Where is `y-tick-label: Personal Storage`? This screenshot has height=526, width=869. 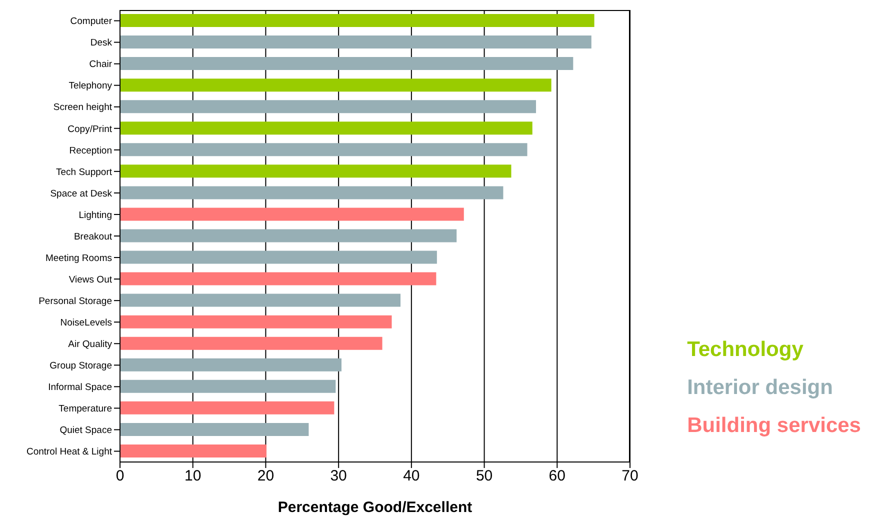
y-tick-label: Personal Storage is located at coordinates (75, 301).